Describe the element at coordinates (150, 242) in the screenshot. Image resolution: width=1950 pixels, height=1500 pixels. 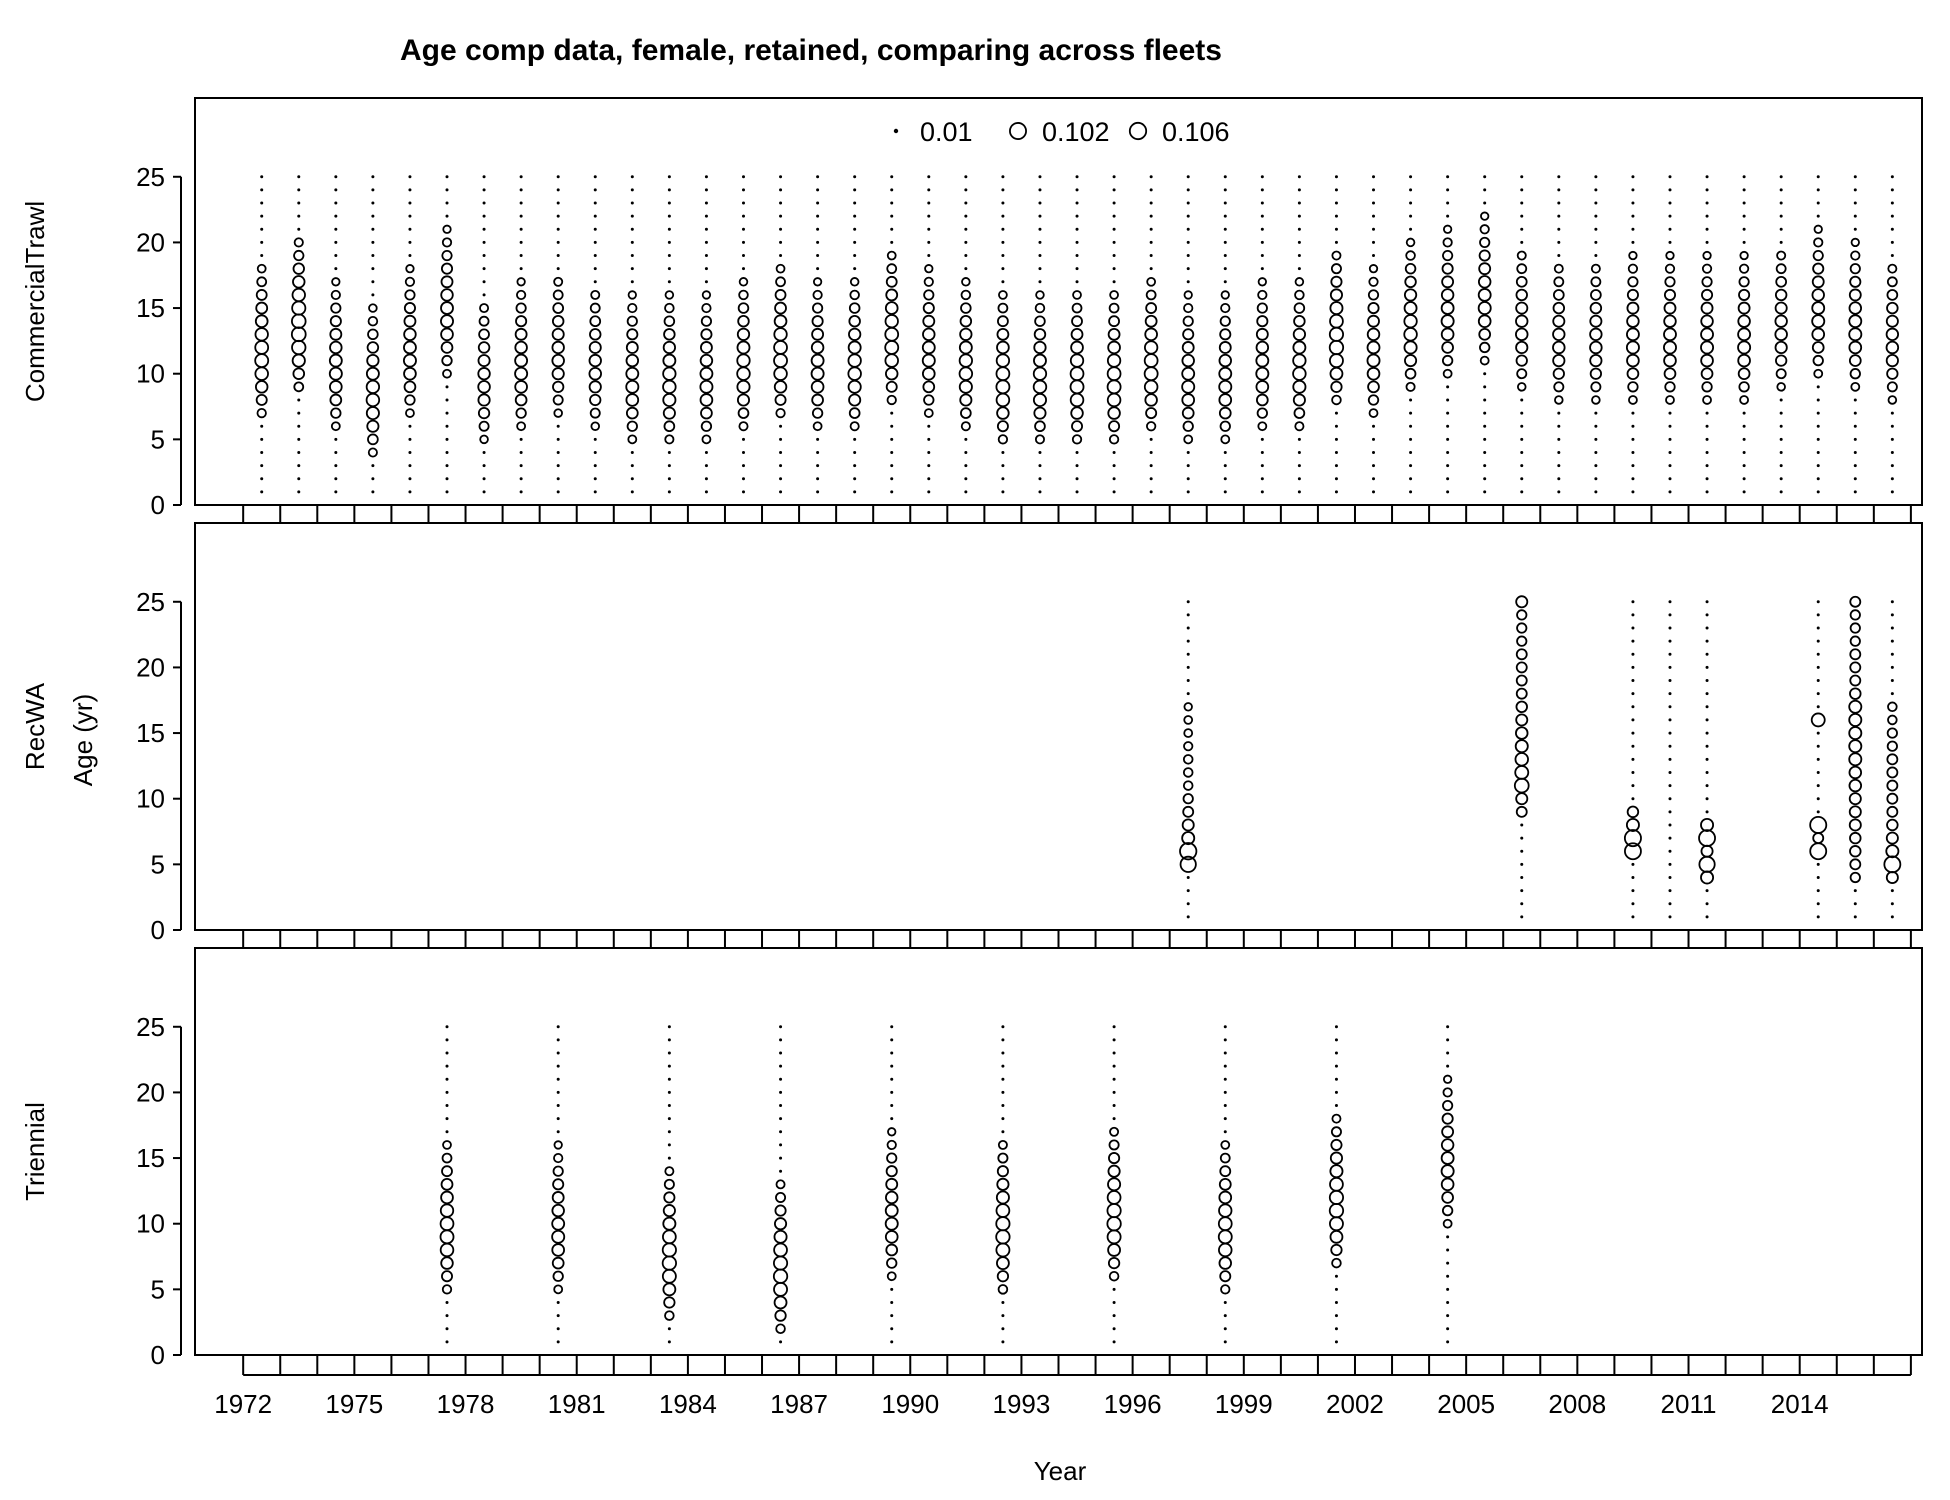
I see `y-tick-label: 20` at that location.